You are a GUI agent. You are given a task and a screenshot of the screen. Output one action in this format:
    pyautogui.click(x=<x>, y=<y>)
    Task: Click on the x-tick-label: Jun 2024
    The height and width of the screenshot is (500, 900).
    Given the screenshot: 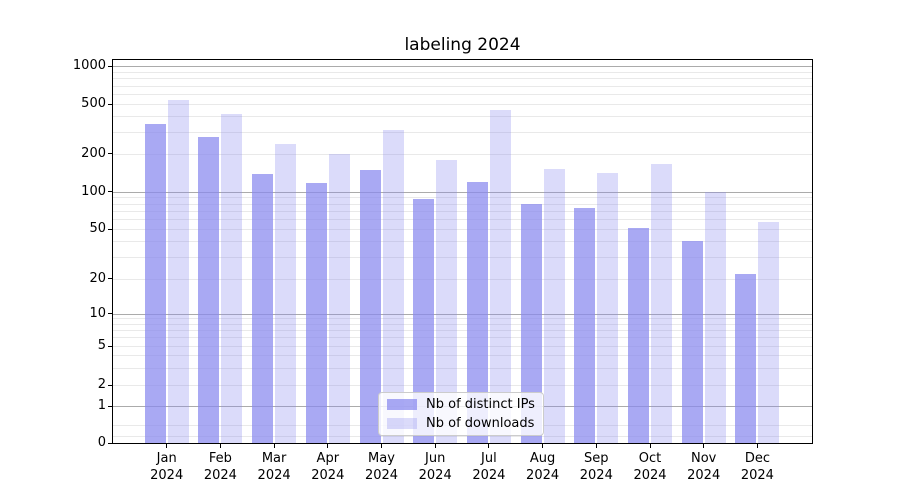 What is the action you would take?
    pyautogui.click(x=435, y=467)
    